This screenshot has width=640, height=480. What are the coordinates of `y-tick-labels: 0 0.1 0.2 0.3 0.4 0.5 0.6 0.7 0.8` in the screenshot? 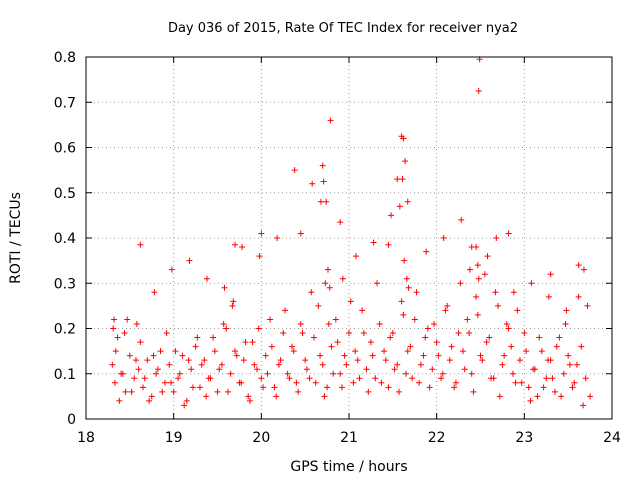 It's located at (65, 239).